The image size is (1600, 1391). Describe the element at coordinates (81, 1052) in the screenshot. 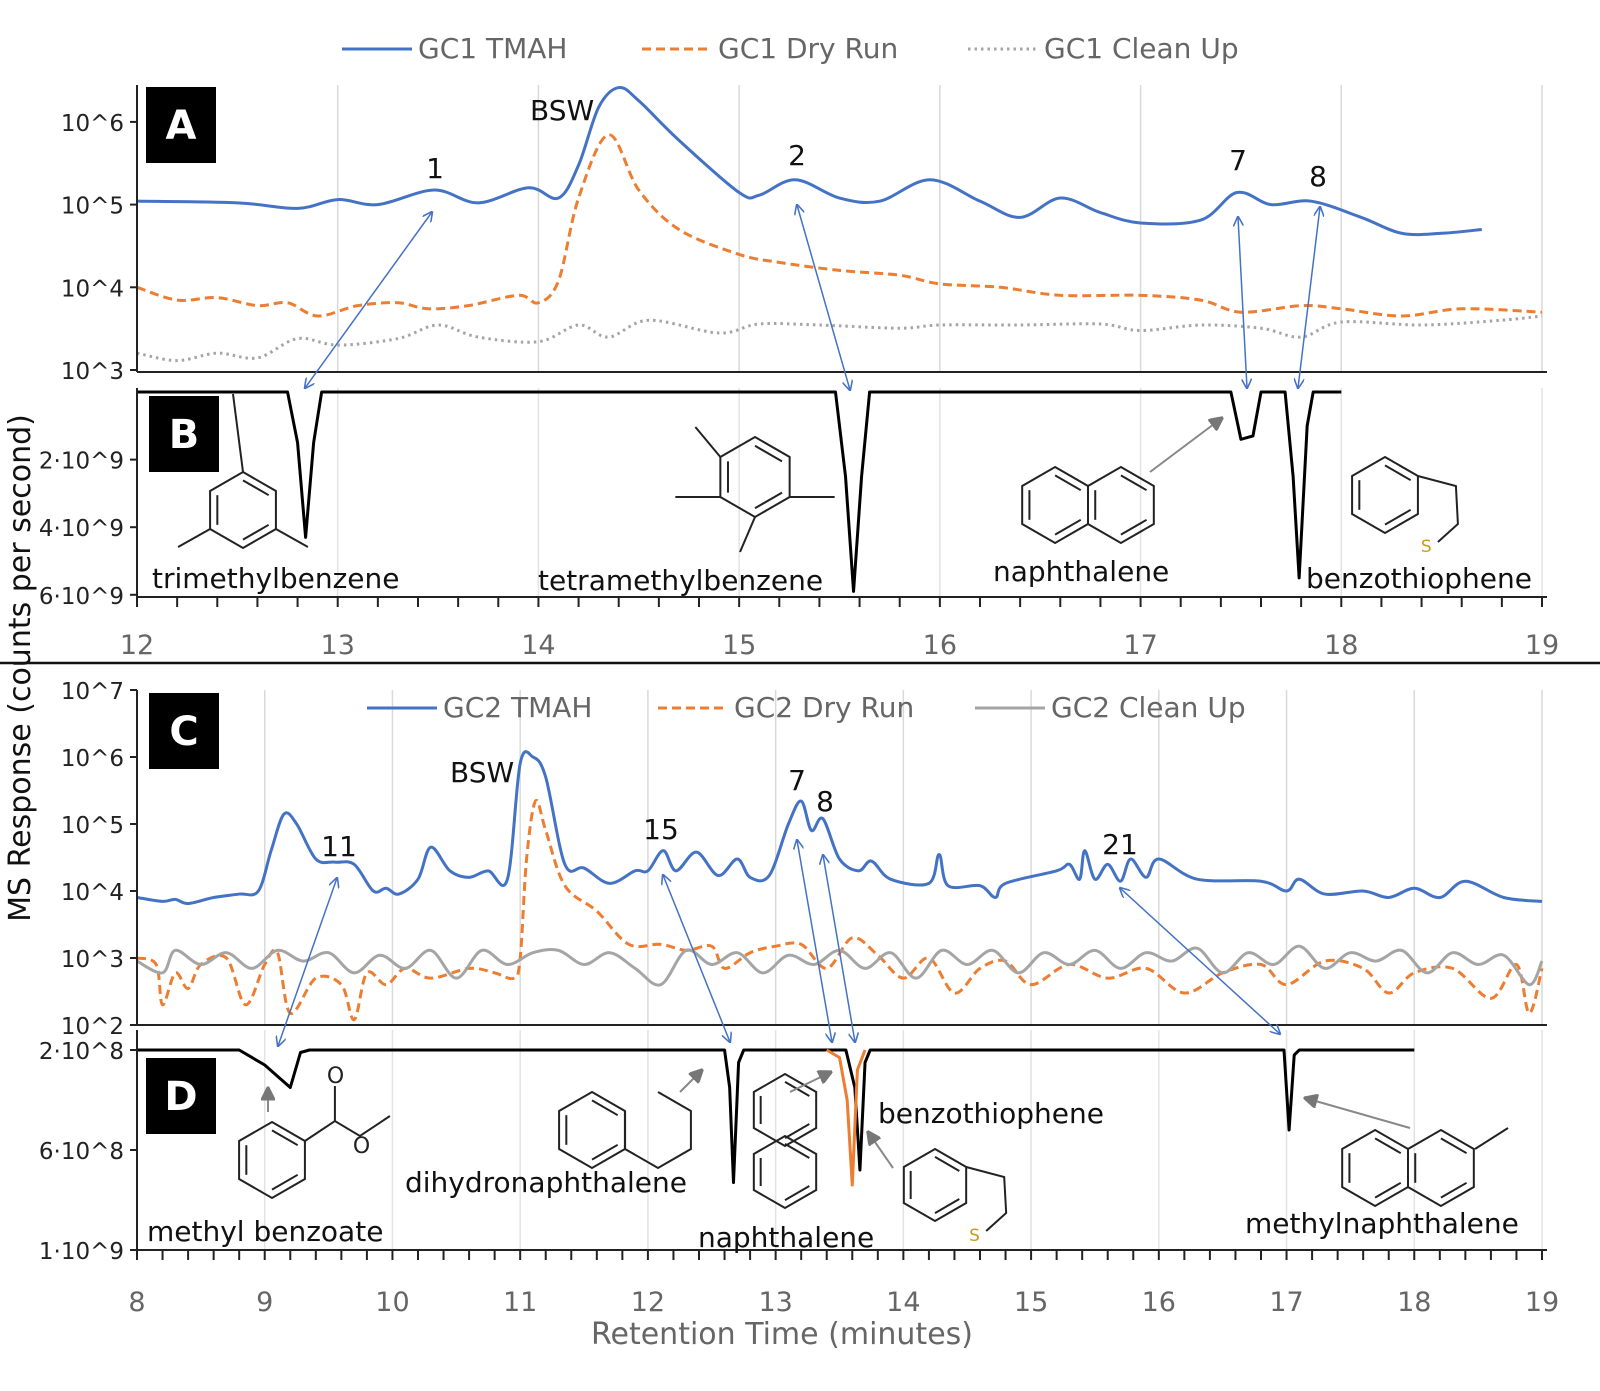

I see `y-tick-label: 2·10^8` at that location.